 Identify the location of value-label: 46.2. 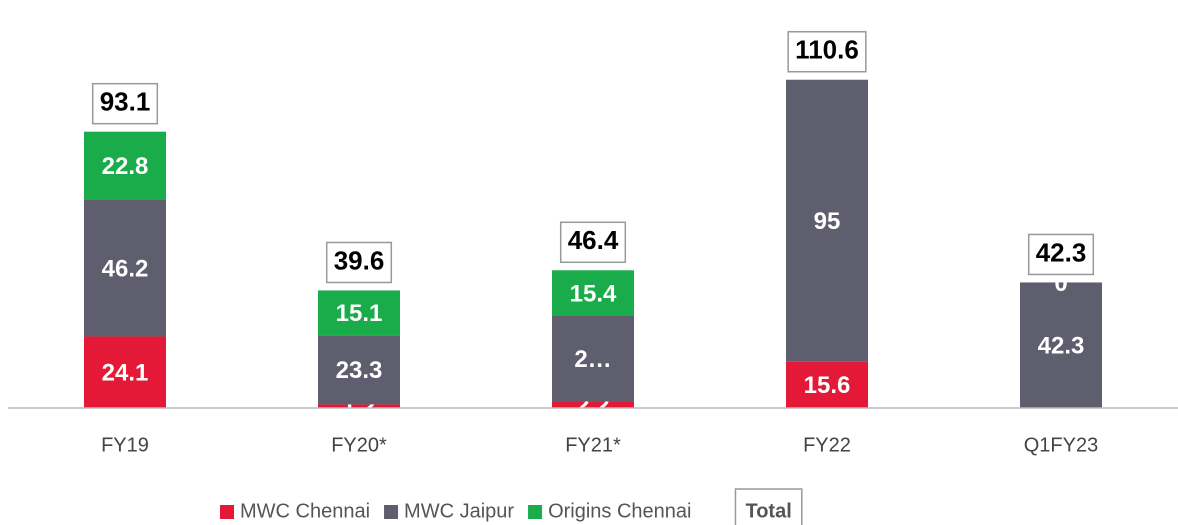
(125, 268).